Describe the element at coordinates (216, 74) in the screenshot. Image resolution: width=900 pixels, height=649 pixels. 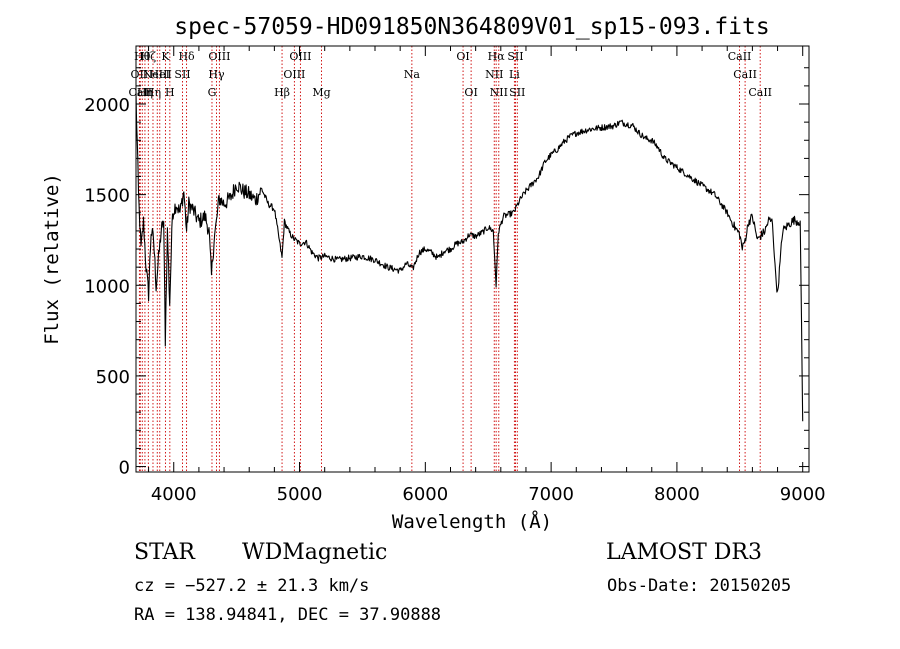
I see `line-label-13: Hγ` at that location.